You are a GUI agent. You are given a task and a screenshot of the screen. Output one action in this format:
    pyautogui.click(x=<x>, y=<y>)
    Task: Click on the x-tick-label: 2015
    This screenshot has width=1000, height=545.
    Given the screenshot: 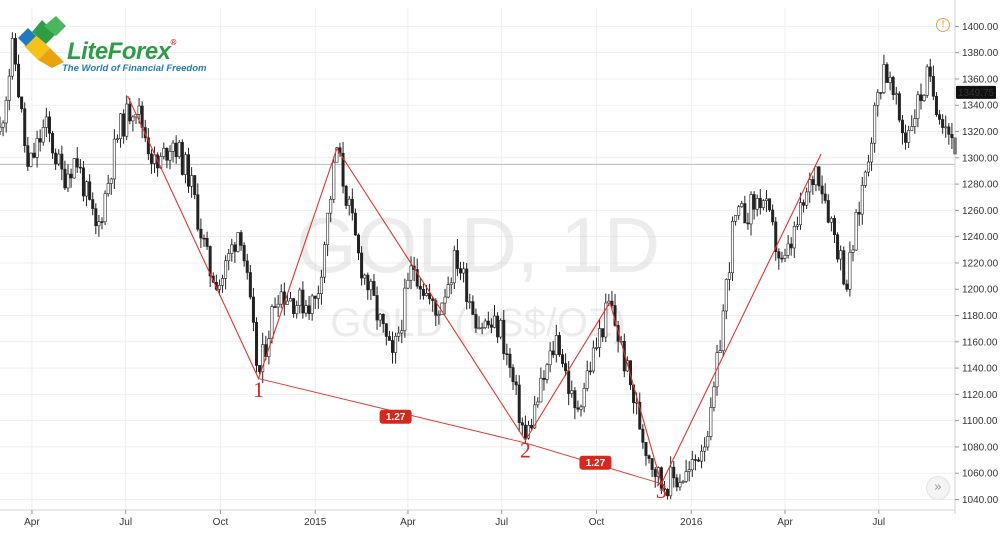 What is the action you would take?
    pyautogui.click(x=315, y=522)
    